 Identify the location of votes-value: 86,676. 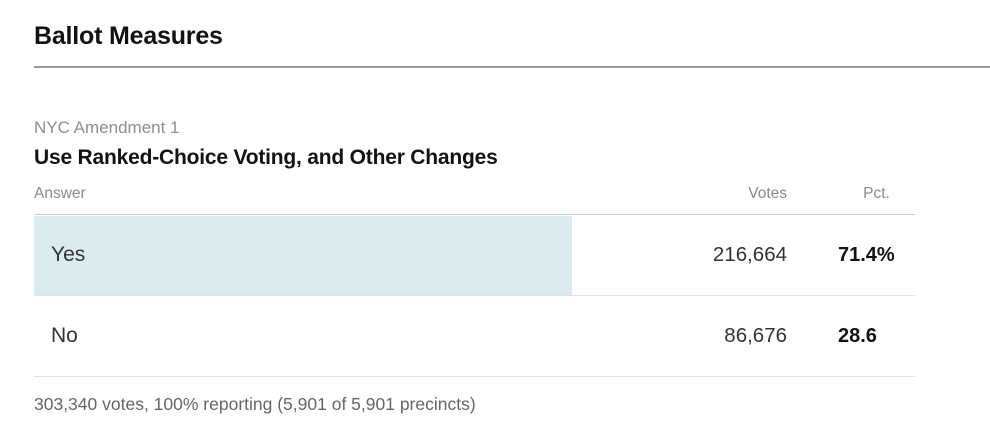
(755, 335).